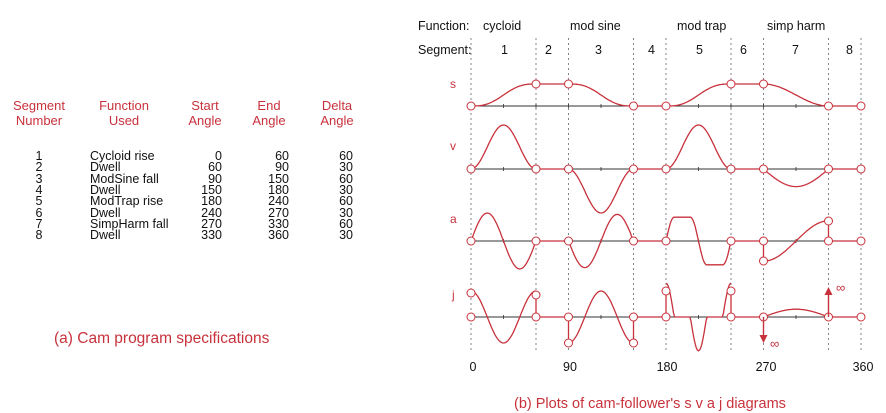 Image resolution: width=886 pixels, height=413 pixels. Describe the element at coordinates (453, 84) in the screenshot. I see `plot-label-s: s` at that location.